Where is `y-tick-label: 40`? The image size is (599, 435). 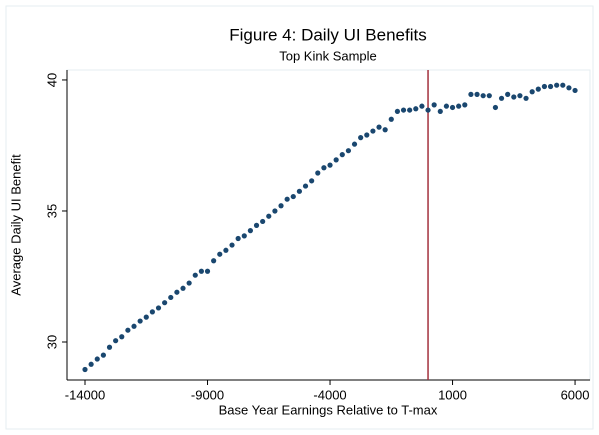
y-tick-label: 40 is located at coordinates (51, 80).